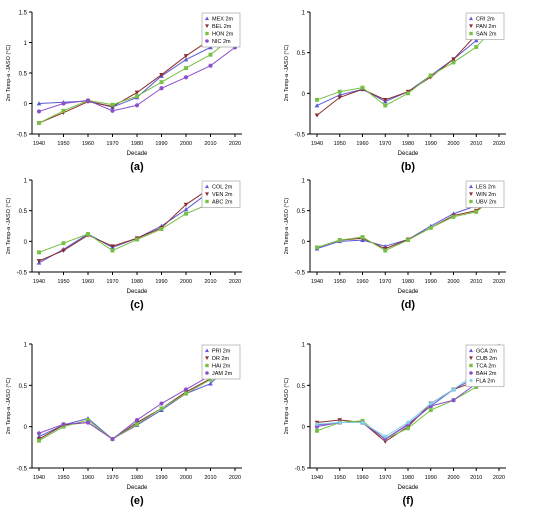  Describe the element at coordinates (486, 27) in the screenshot. I see `legend-entry: PAN 2m` at that location.